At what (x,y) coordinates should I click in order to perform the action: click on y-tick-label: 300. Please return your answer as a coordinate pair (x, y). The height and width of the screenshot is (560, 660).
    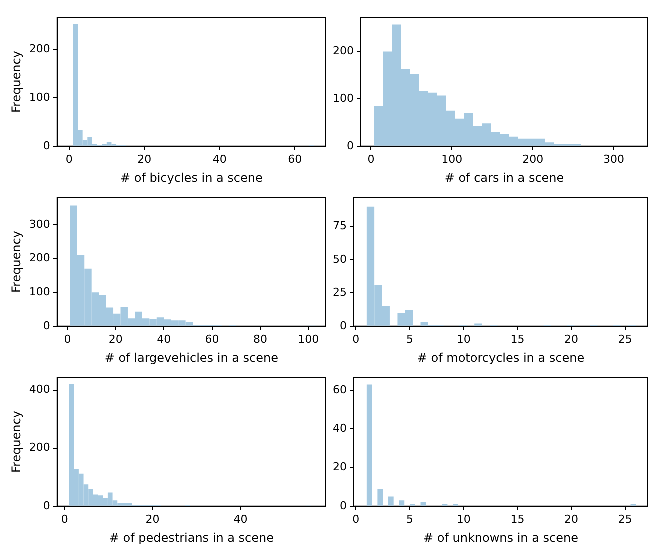
    Looking at the image, I should click on (39, 224).